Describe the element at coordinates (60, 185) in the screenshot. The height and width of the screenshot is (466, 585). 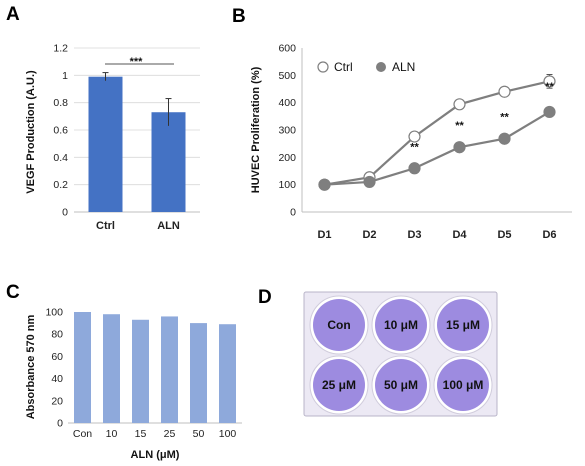
I see `chart-a-ytick: 0.2` at that location.